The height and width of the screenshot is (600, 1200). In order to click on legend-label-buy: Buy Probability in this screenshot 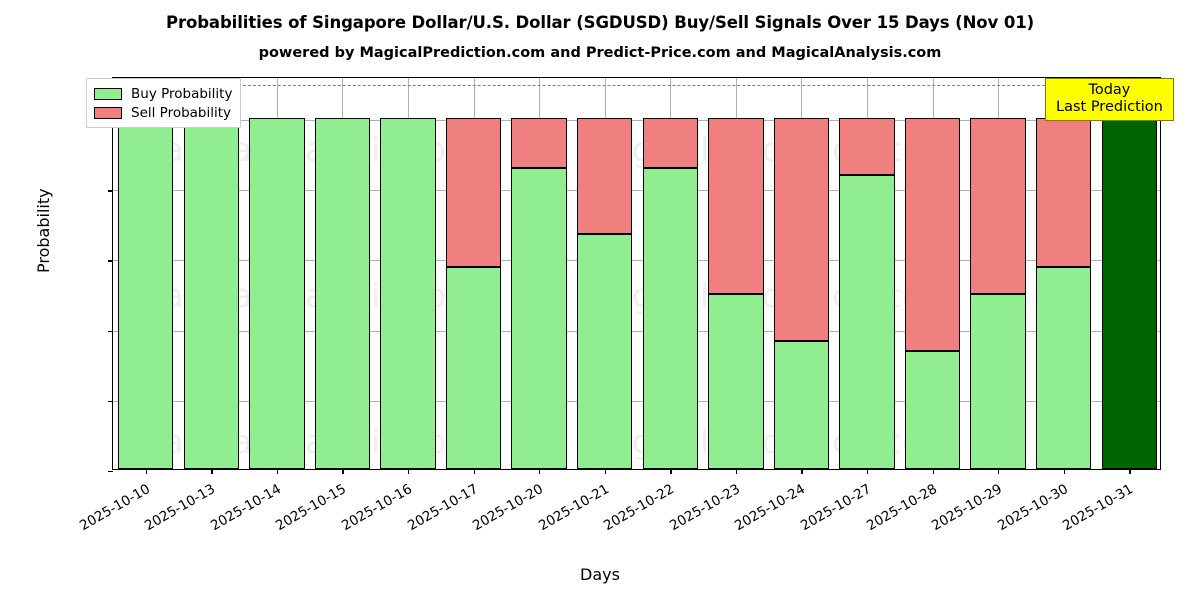, I will do `click(182, 93)`.